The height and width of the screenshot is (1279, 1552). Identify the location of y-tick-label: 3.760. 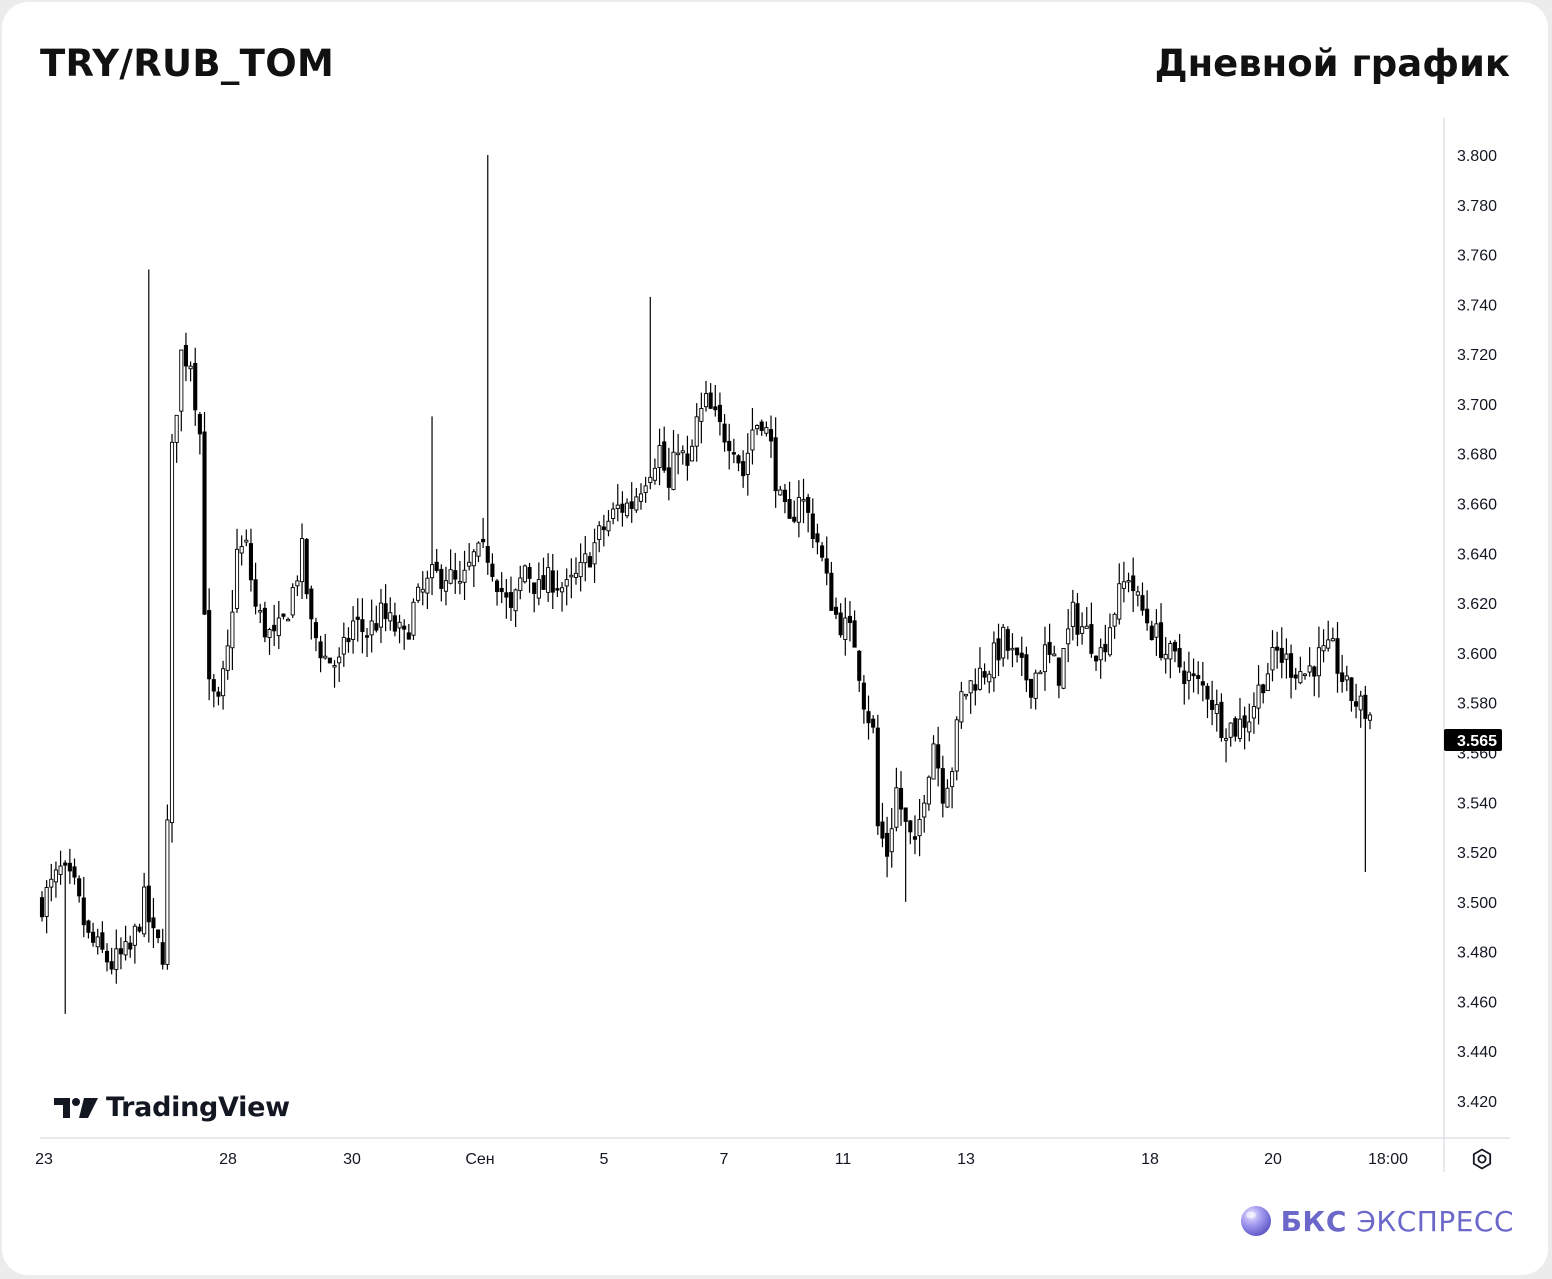
(1477, 256).